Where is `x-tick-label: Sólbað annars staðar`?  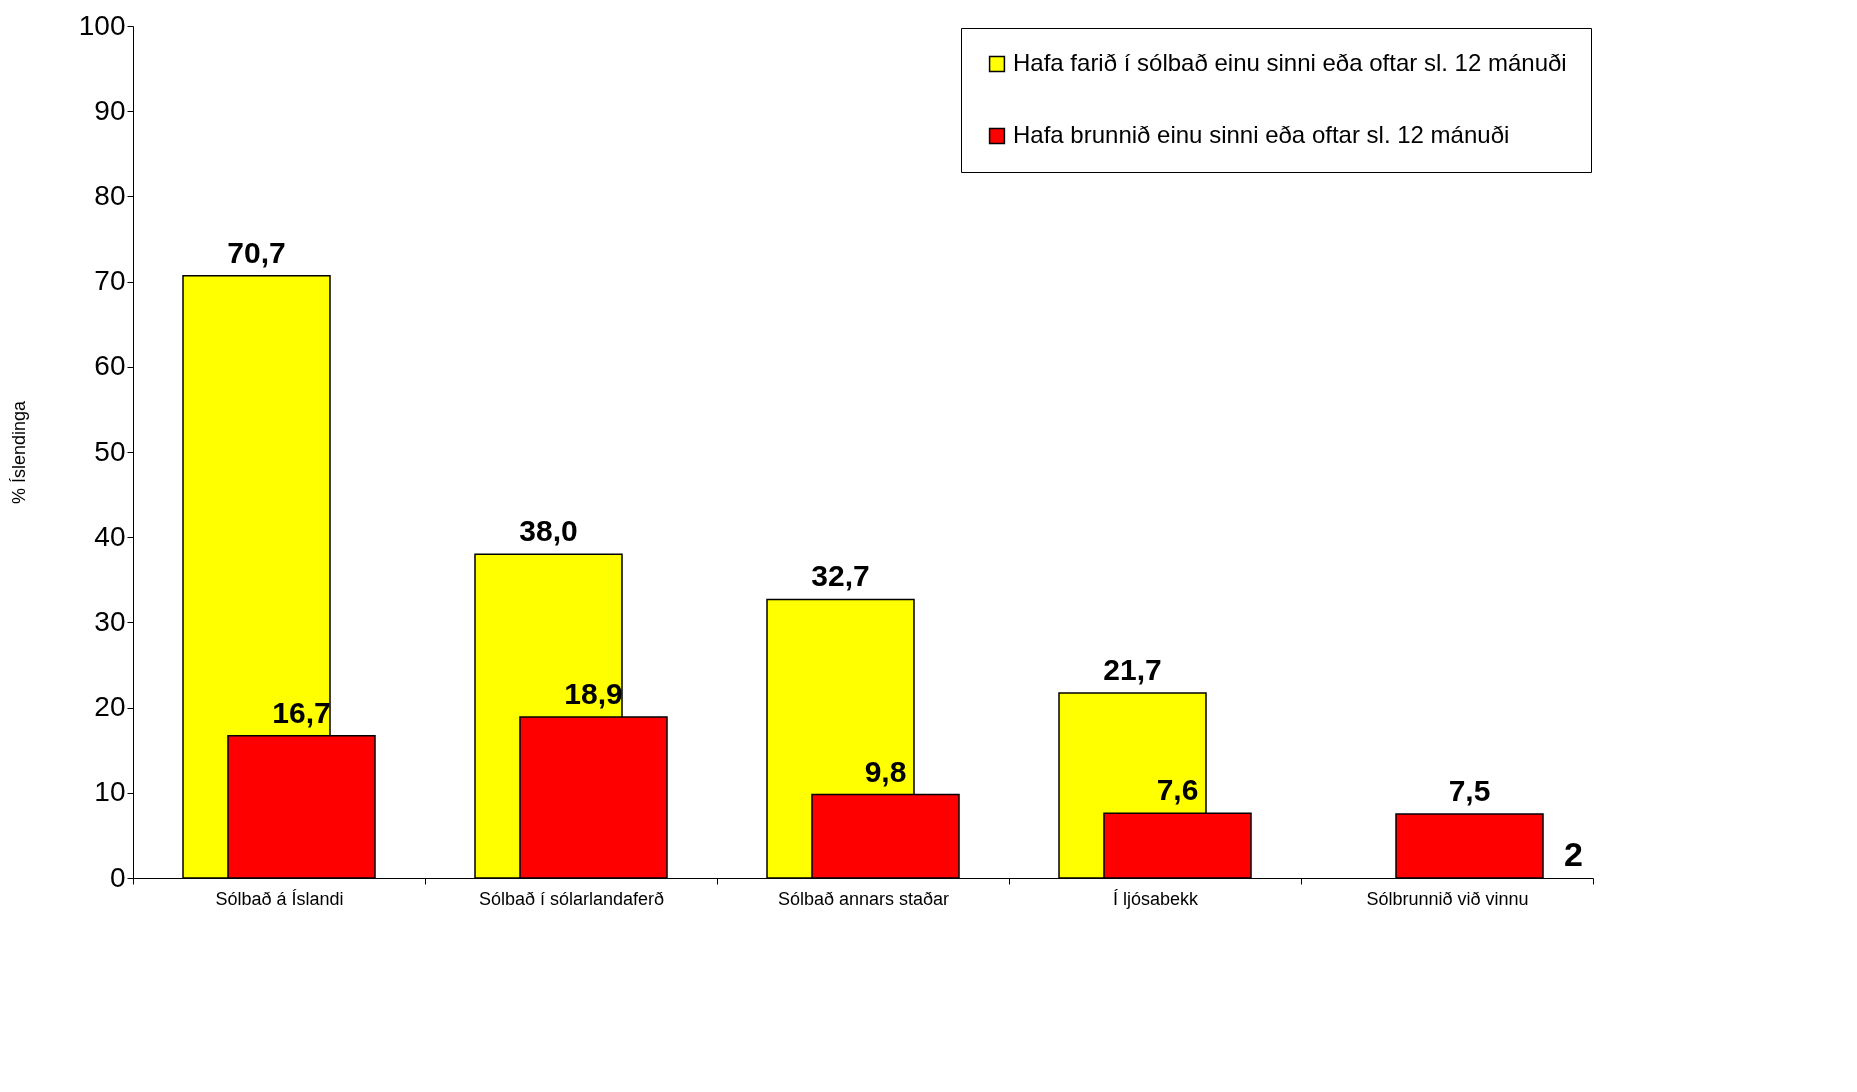
x-tick-label: Sólbað annars staðar is located at coordinates (863, 898).